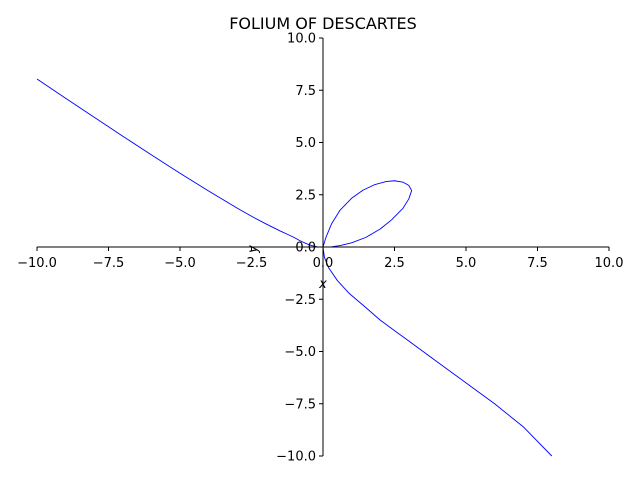 The image size is (640, 480). Describe the element at coordinates (305, 91) in the screenshot. I see `y-tick-label: 7.5` at that location.